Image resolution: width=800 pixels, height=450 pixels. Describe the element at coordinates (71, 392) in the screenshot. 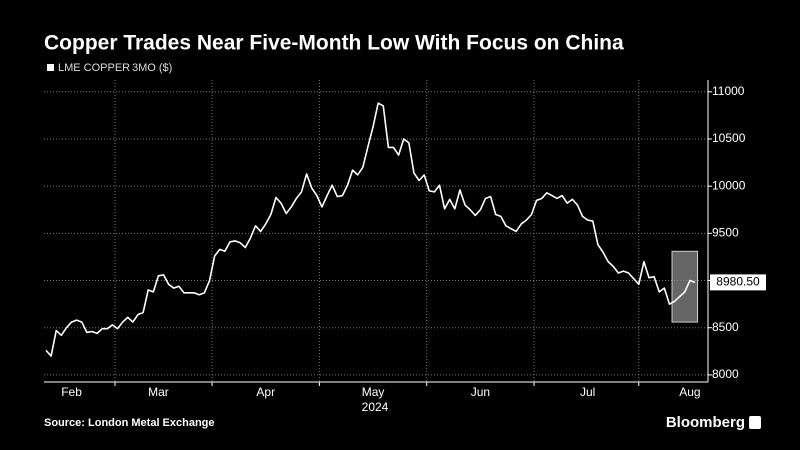

I see `x-tick-label: Feb` at that location.